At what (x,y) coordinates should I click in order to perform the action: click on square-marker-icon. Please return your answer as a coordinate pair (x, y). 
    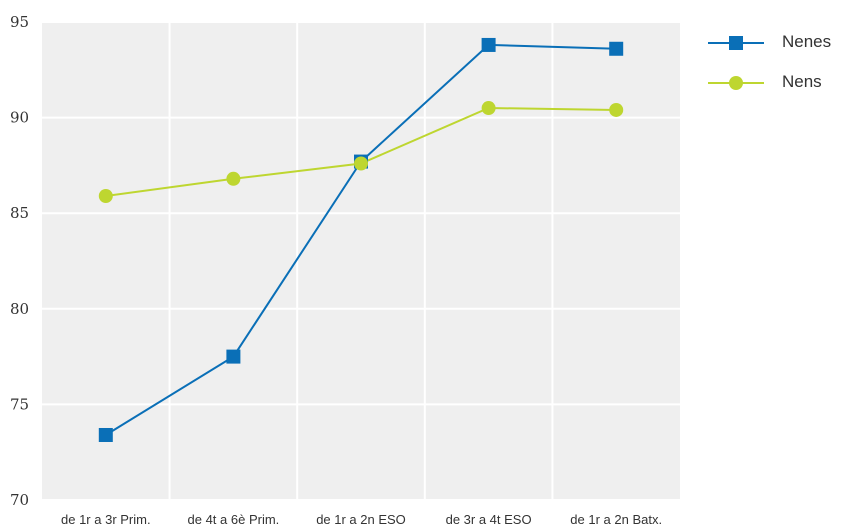
    Looking at the image, I should click on (736, 43).